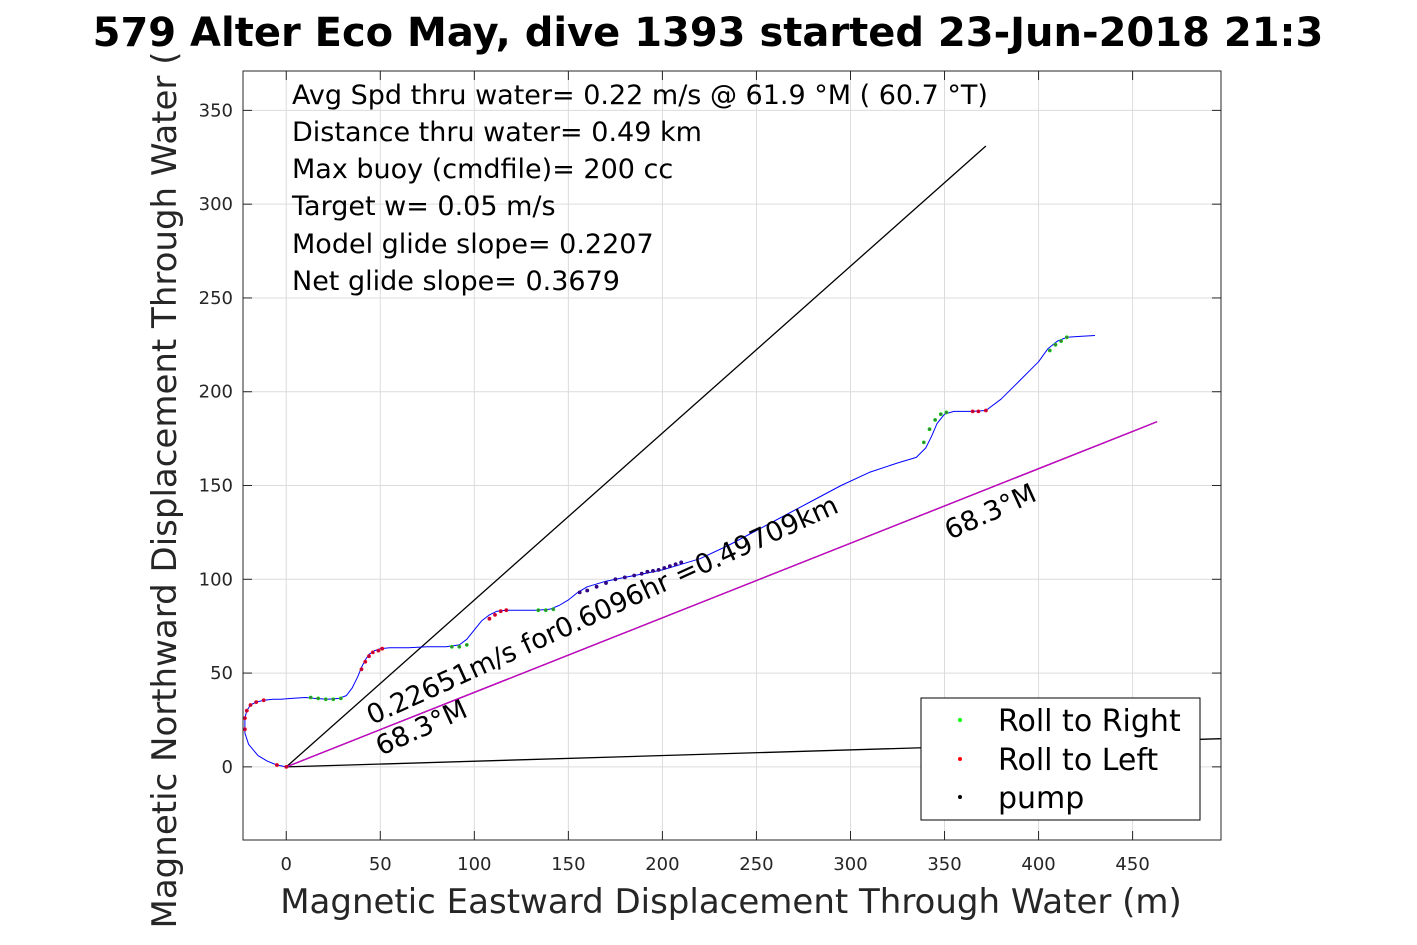  Describe the element at coordinates (474, 864) in the screenshot. I see `x-tick-label: 100` at that location.